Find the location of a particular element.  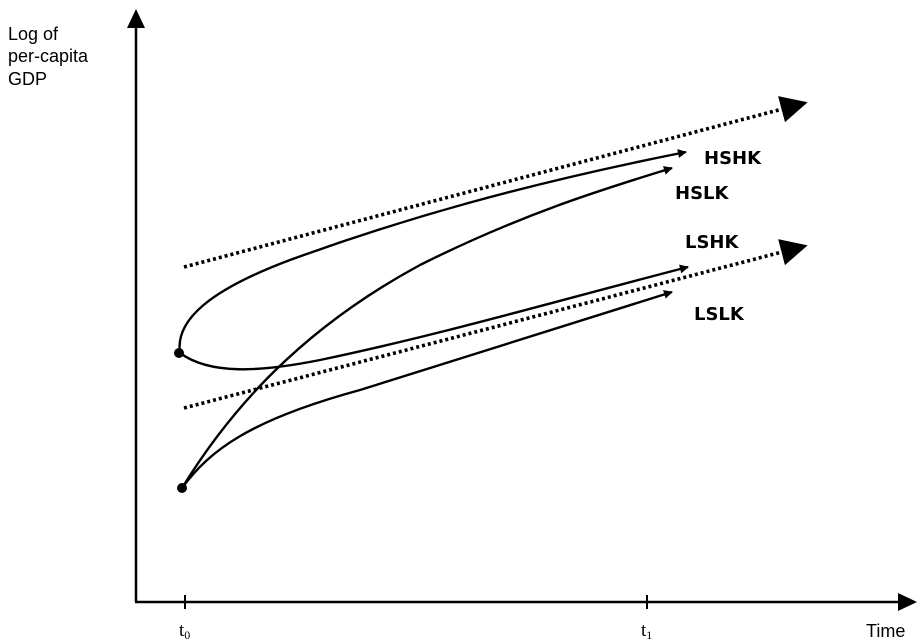

tick-label-t1: t1 is located at coordinates (646, 630).